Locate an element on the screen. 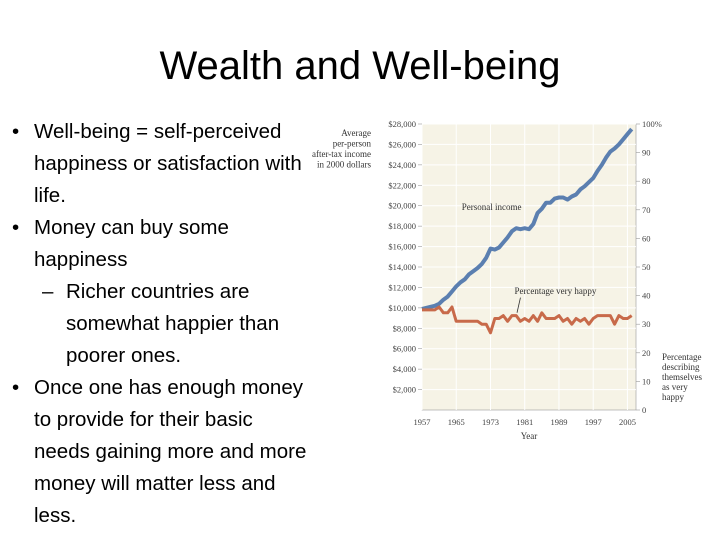 This screenshot has height=540, width=720. left-tick-label: $24,000 is located at coordinates (402, 165).